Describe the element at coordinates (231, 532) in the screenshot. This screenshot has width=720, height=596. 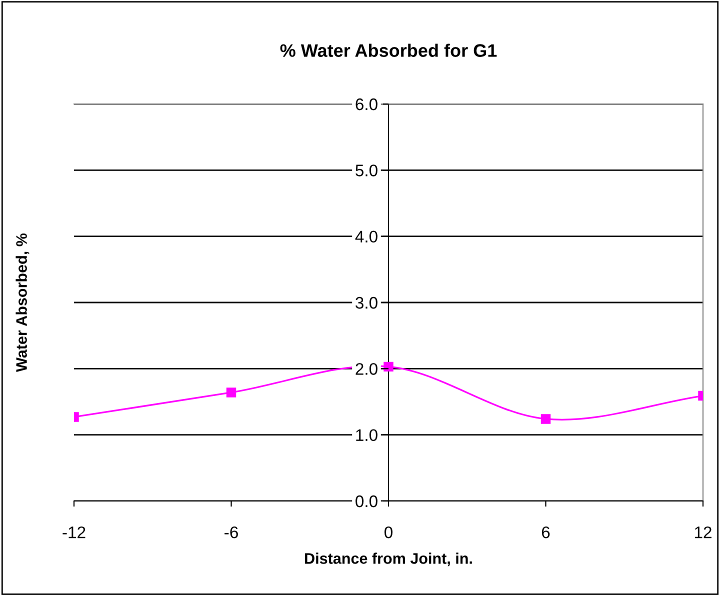
I see `x-tick-label: -6` at that location.